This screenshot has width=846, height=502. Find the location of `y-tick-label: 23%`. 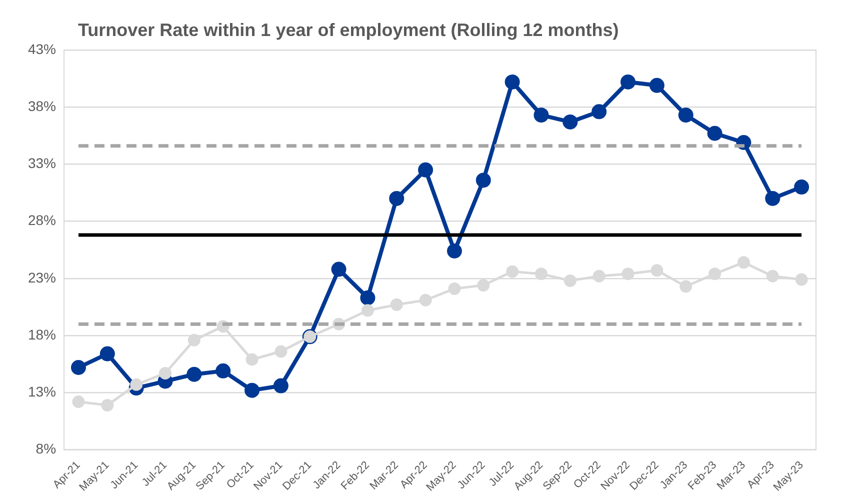

y-tick-label: 23% is located at coordinates (42, 277).